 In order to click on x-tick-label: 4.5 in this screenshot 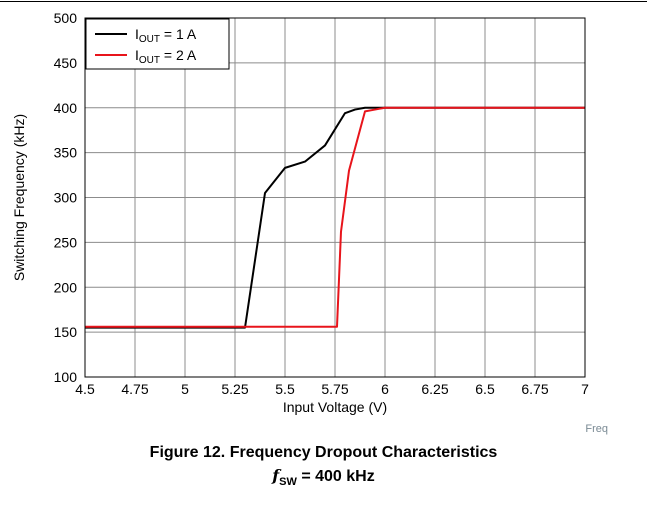, I will do `click(85, 389)`.